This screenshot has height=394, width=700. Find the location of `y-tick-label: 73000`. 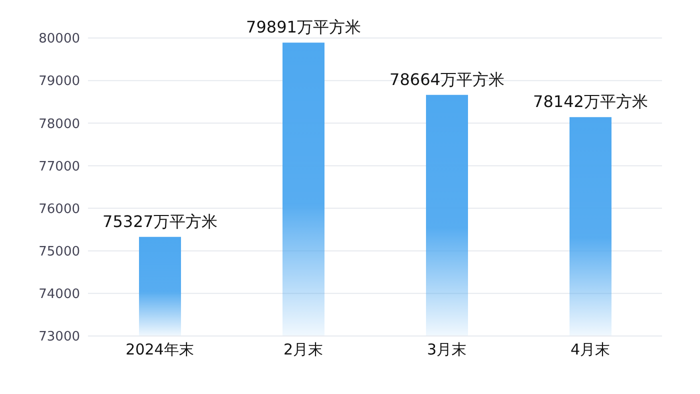

y-tick-label: 73000 is located at coordinates (59, 337).